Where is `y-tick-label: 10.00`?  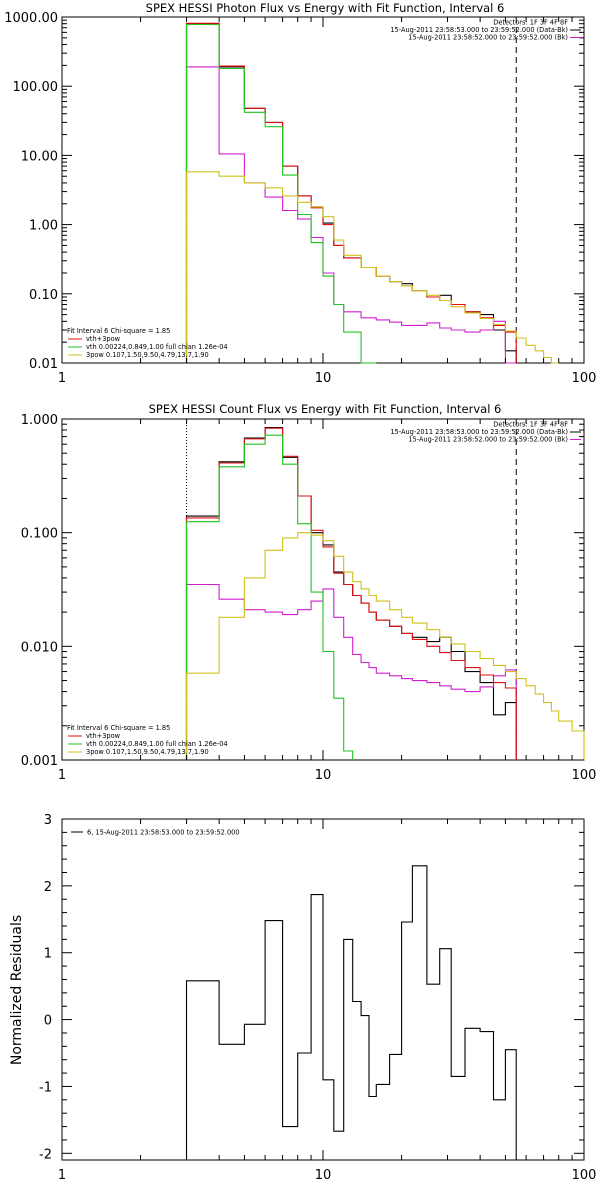
y-tick-label: 10.00 is located at coordinates (39, 156).